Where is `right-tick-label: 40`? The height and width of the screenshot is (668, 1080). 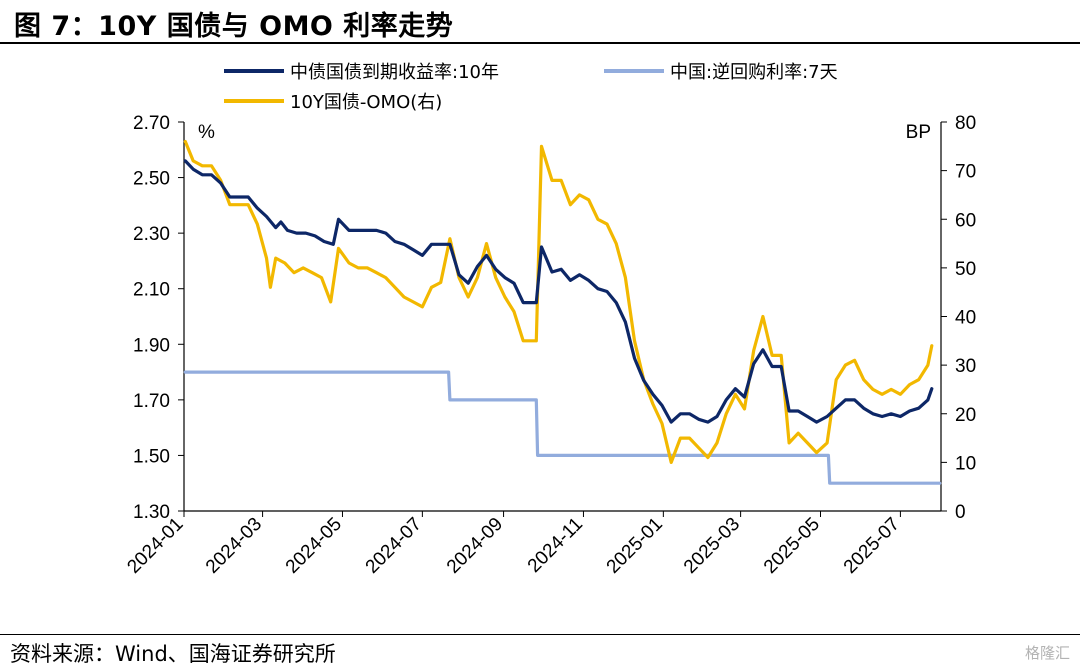
right-tick-label: 40 is located at coordinates (965, 318).